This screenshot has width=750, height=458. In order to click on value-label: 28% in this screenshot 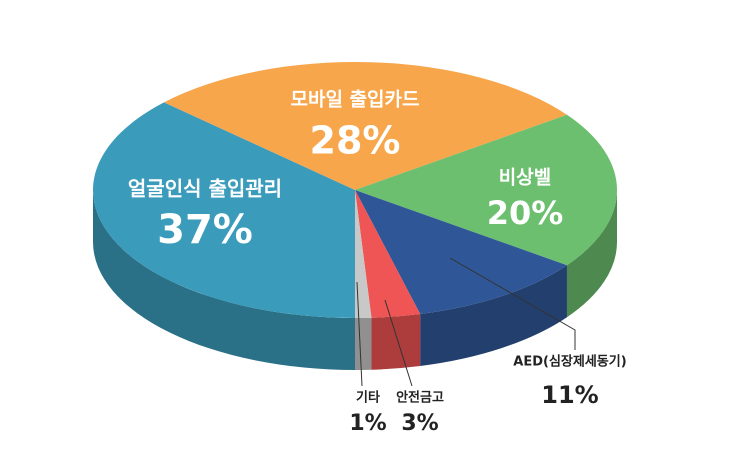, I will do `click(355, 141)`.